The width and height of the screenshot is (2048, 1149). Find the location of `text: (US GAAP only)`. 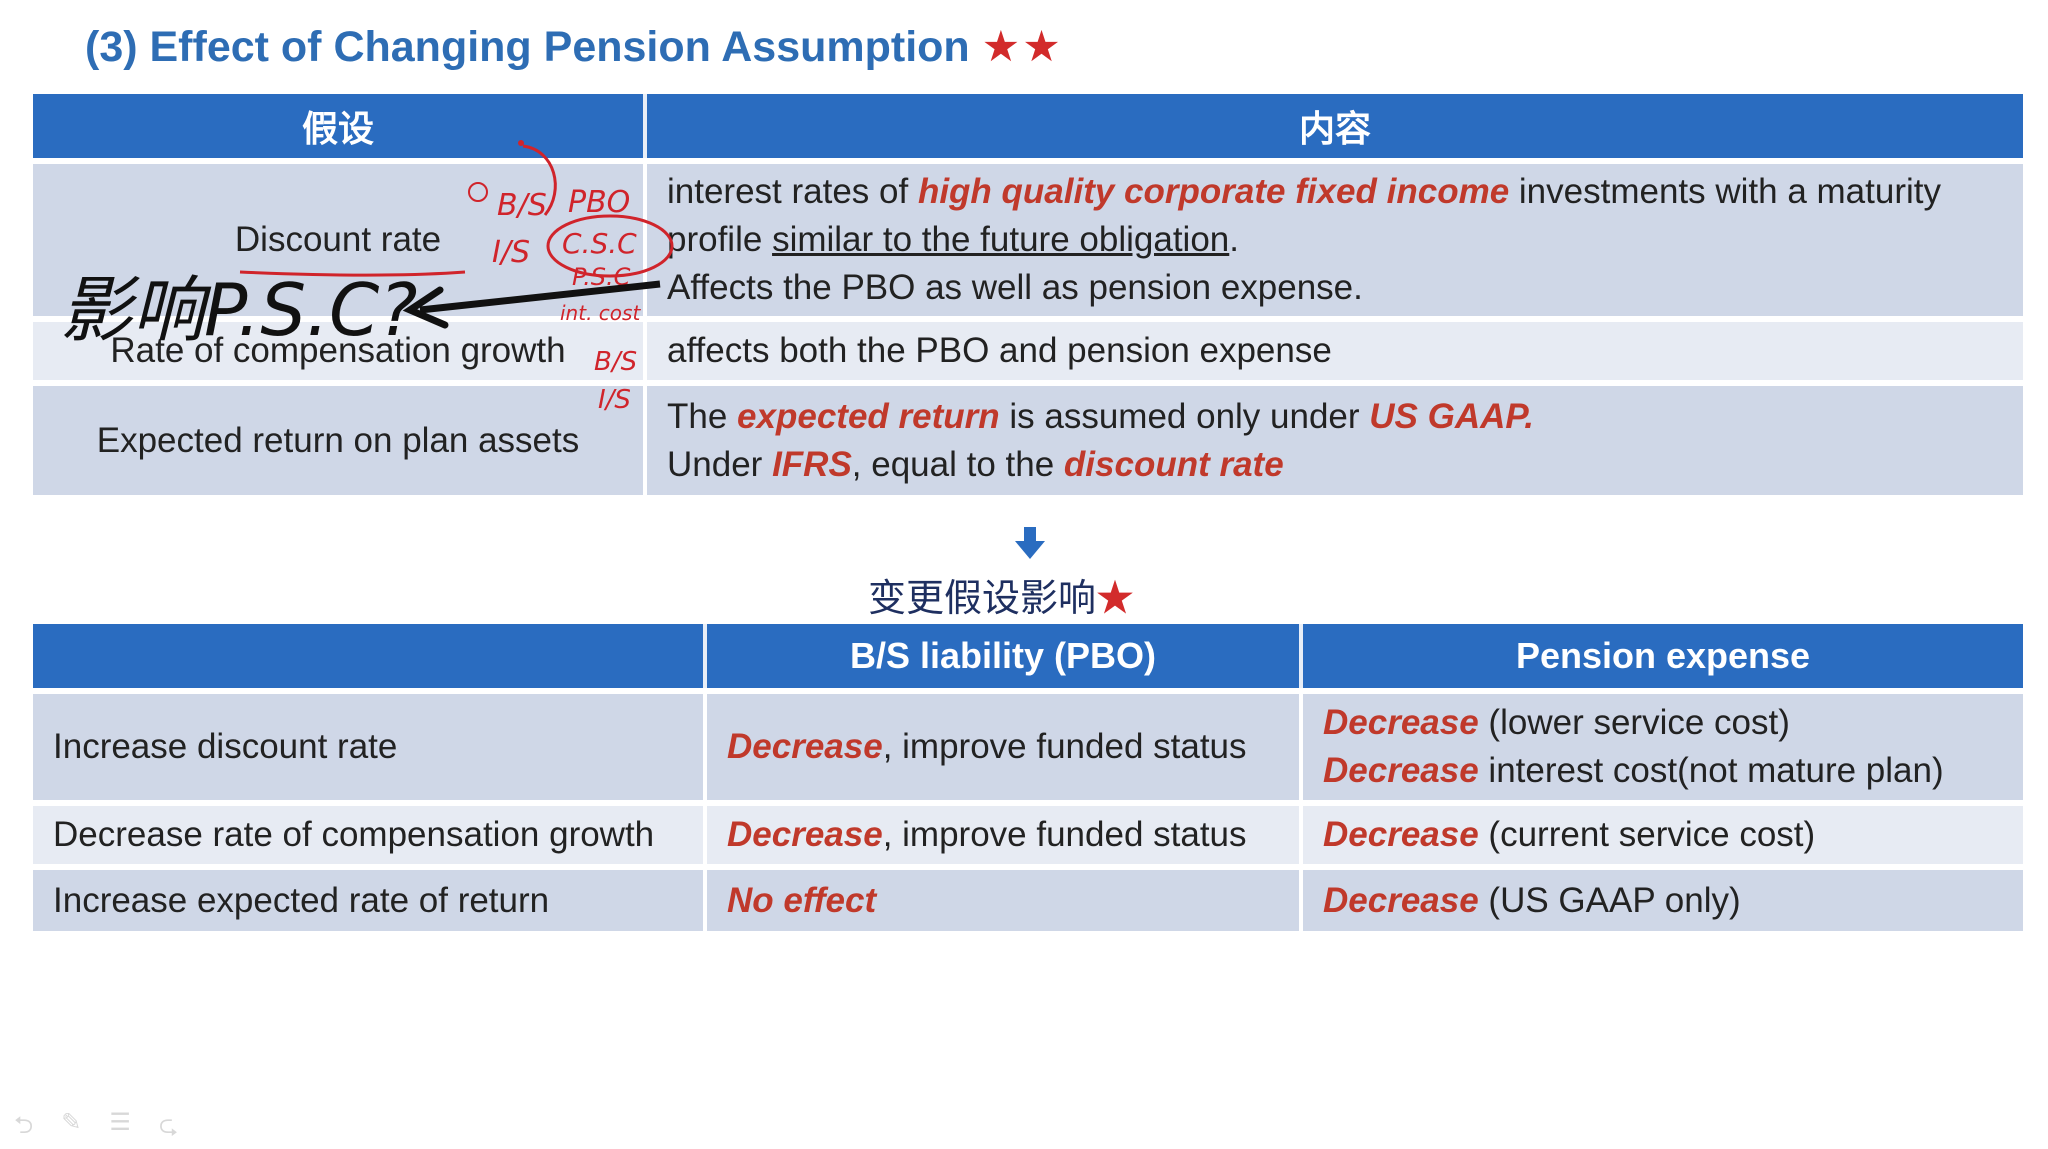

text: (US GAAP only) is located at coordinates (1609, 900).